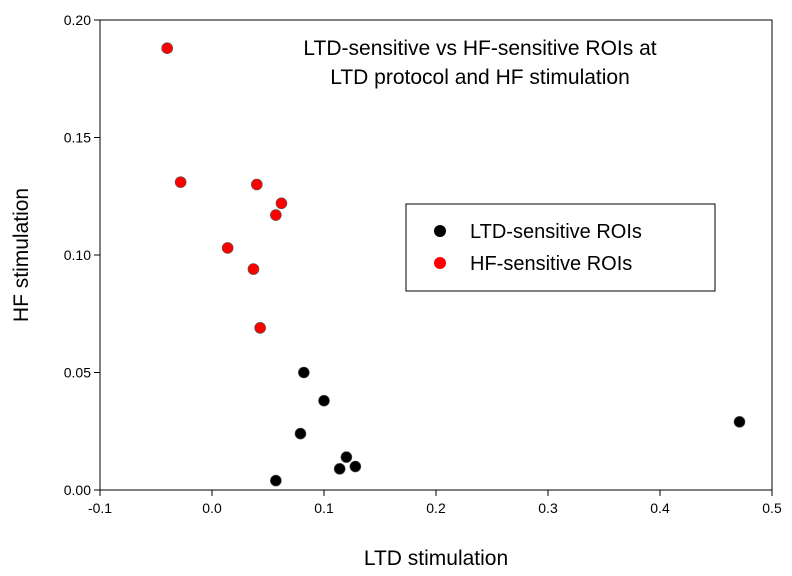 This screenshot has height=576, width=792. What do you see at coordinates (436, 508) in the screenshot?
I see `x-tick-label: 0.2` at bounding box center [436, 508].